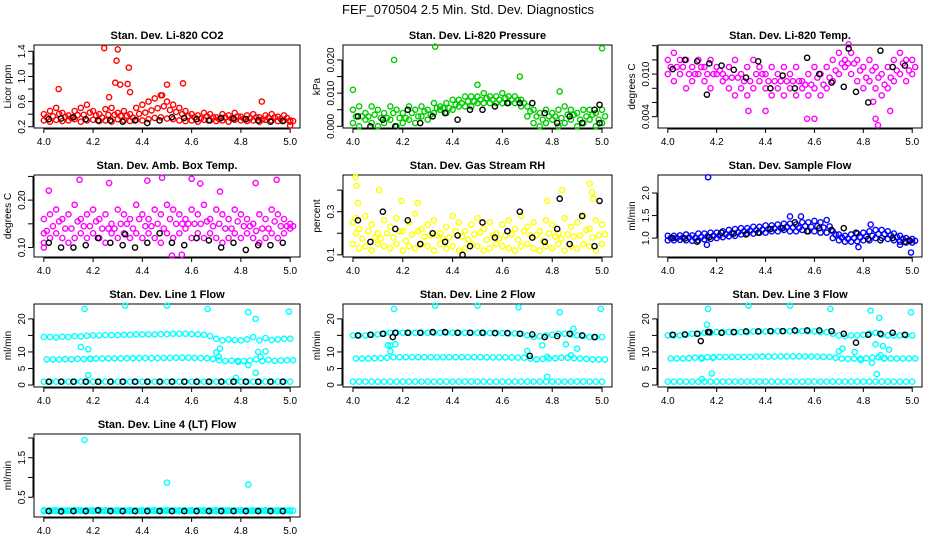 Image resolution: width=936 pixels, height=540 pixels. I want to click on x-tick-label: 4.0, so click(353, 401).